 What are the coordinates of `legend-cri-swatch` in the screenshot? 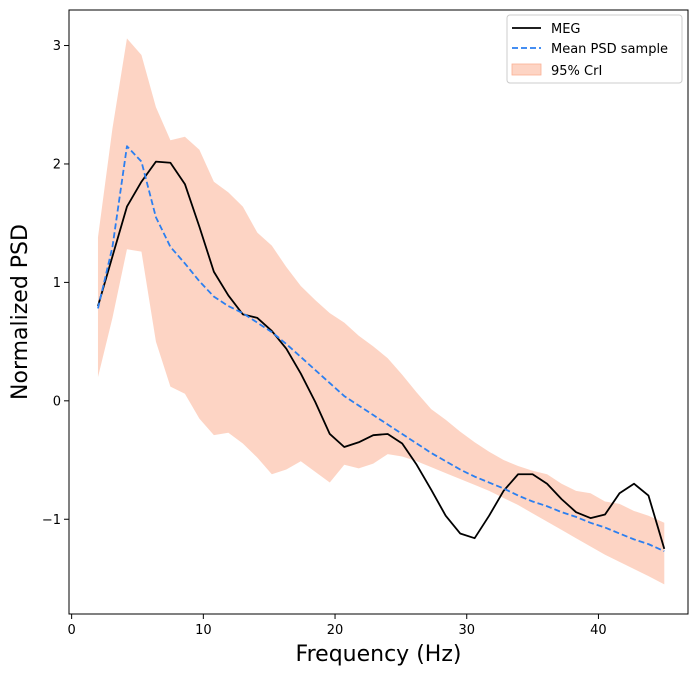 It's located at (526, 69).